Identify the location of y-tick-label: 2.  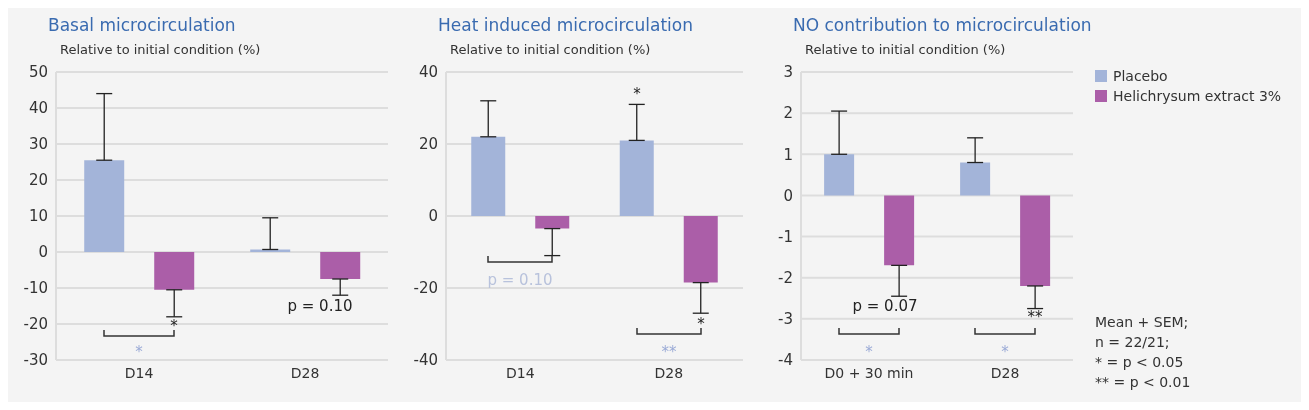
(788, 113).